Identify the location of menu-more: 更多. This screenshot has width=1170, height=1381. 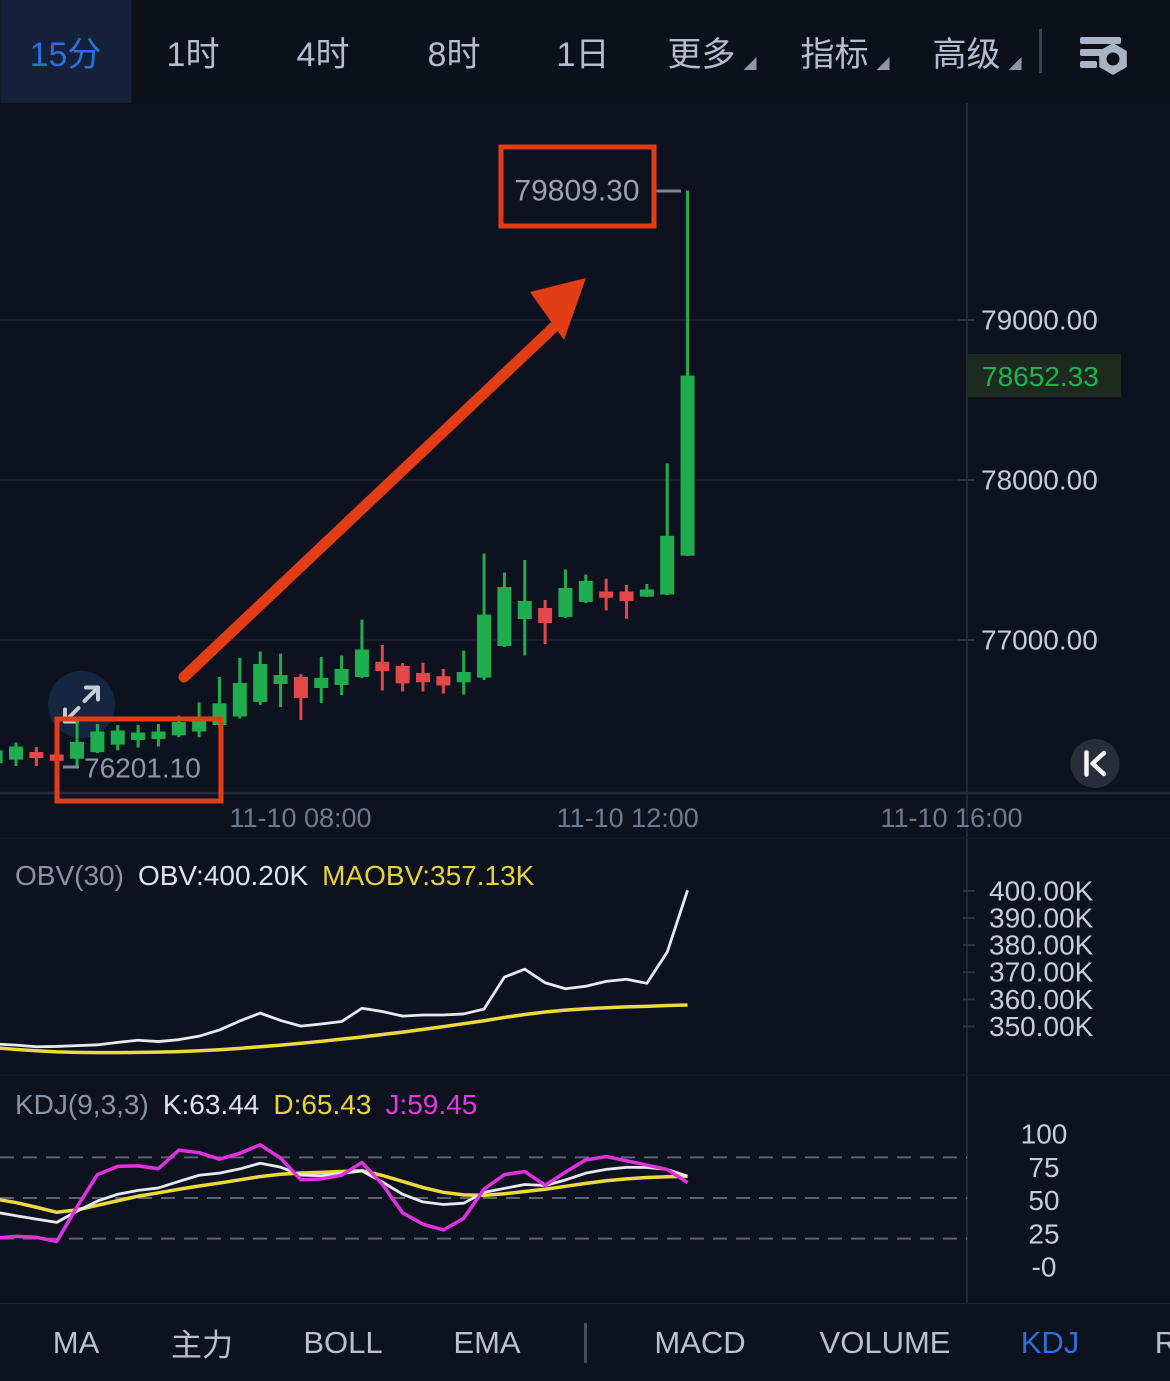
(712, 51).